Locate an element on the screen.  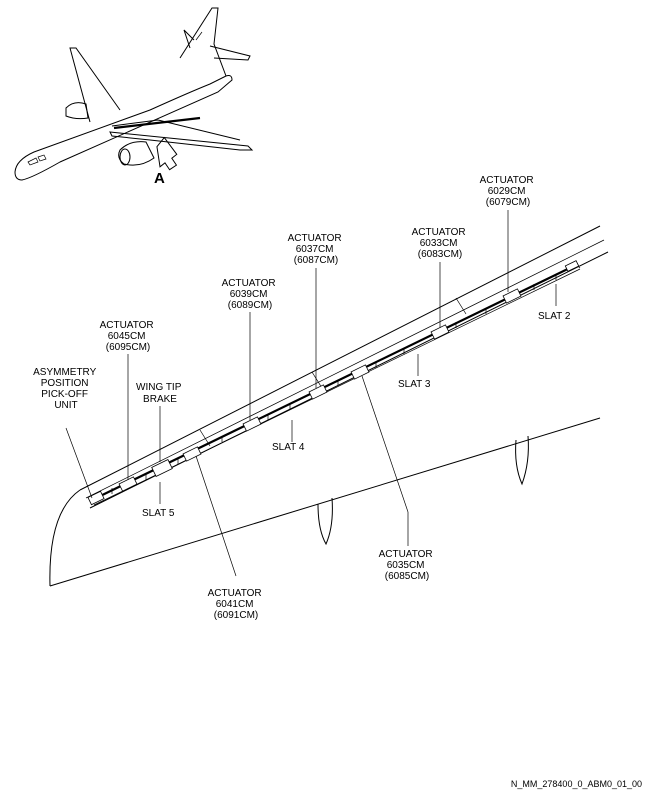
actuator-6037-label: ACTUATOR 6037CM (6087CM) is located at coordinates (316, 249).